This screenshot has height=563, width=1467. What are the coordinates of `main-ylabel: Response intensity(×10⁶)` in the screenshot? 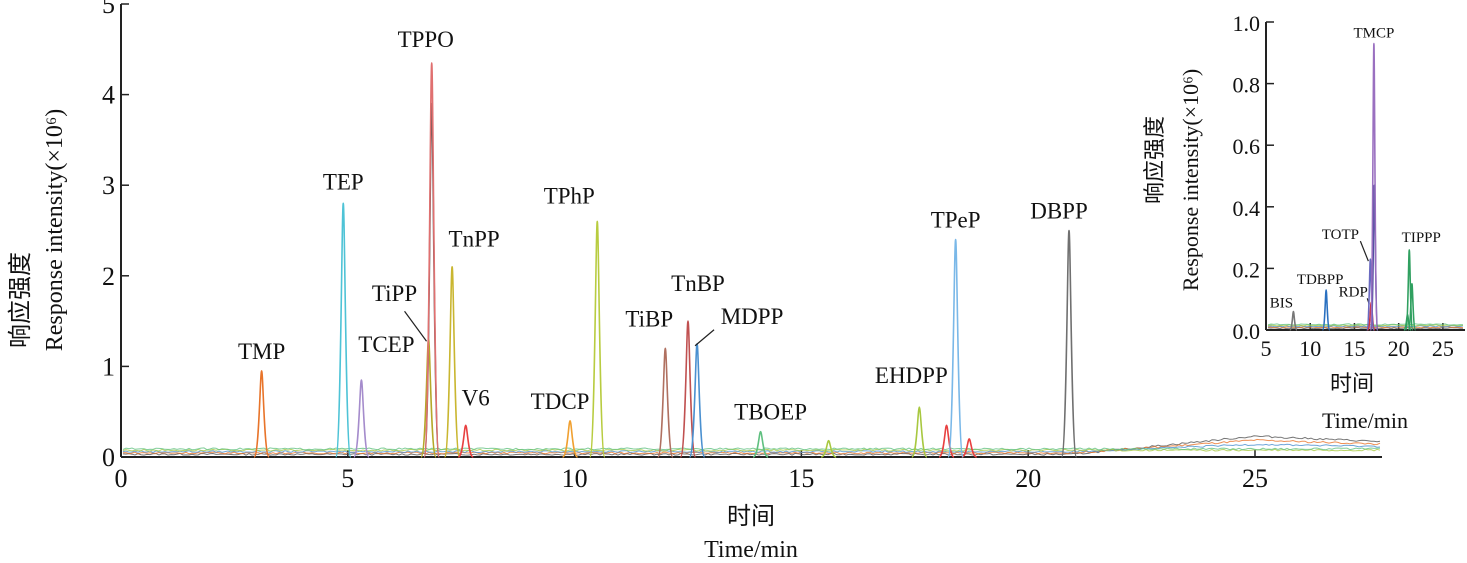 It's located at (55, 230).